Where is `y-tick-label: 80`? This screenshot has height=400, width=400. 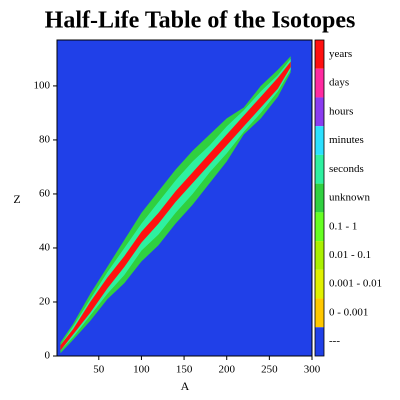
y-tick-label: 80 is located at coordinates (45, 139).